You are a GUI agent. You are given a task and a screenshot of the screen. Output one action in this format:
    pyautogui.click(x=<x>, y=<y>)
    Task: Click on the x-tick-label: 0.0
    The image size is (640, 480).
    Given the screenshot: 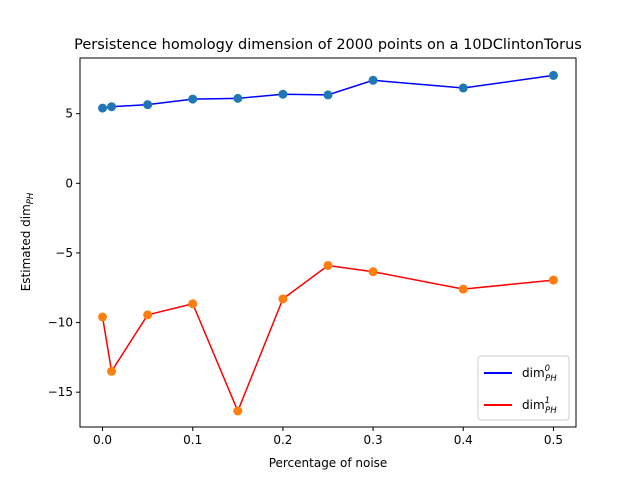 What is the action you would take?
    pyautogui.click(x=102, y=440)
    